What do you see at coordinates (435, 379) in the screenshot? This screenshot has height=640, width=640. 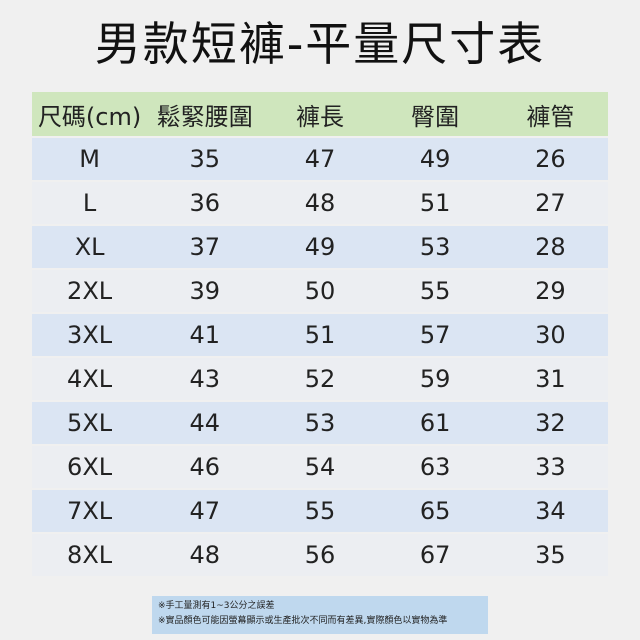 I see `table-cell: 59` at bounding box center [435, 379].